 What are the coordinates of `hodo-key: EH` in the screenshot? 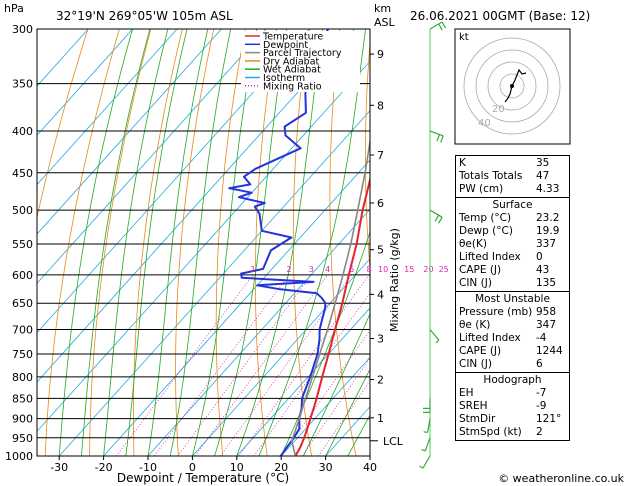 It's located at (466, 393).